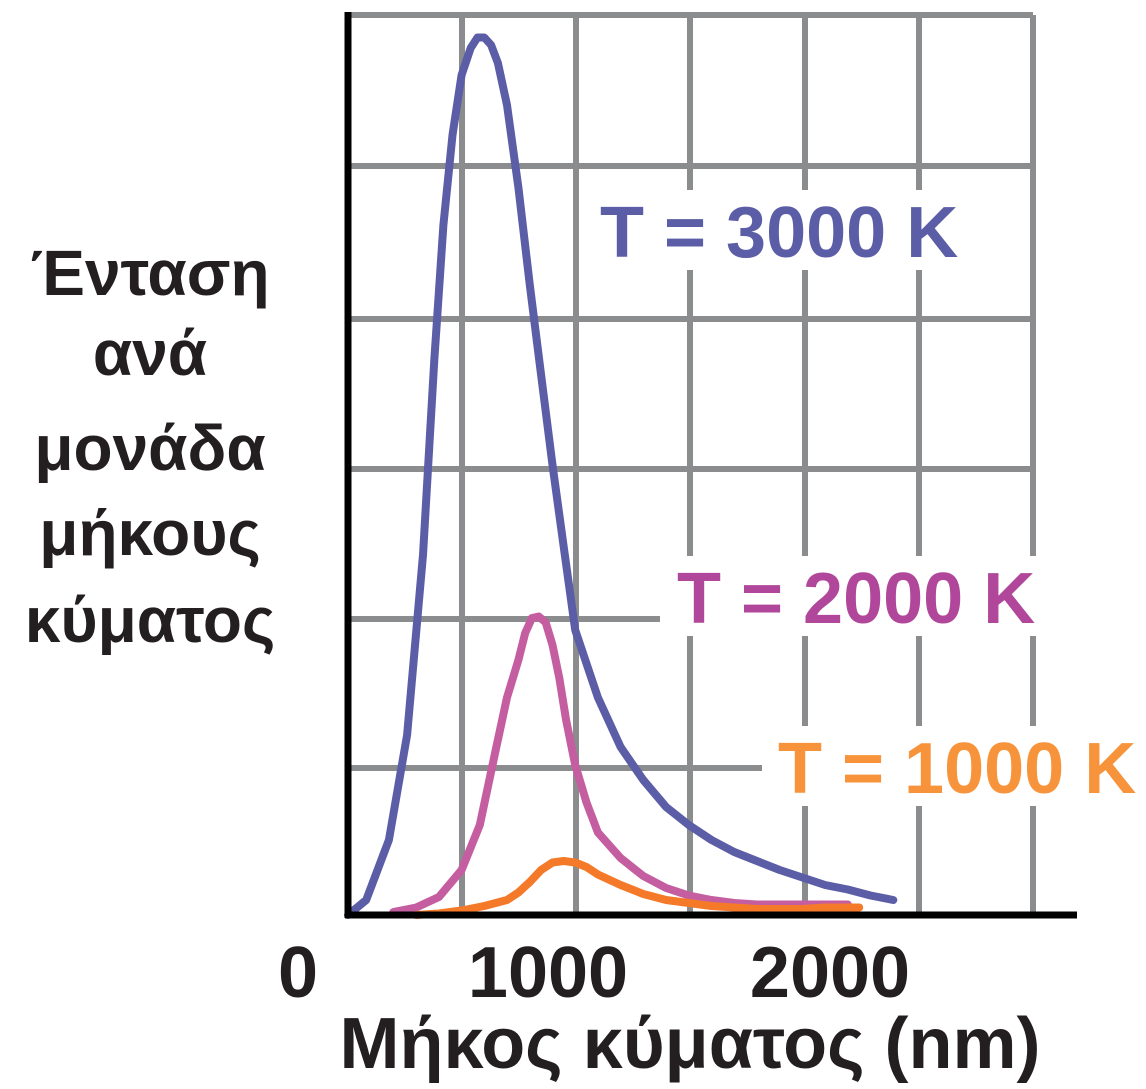 The image size is (1146, 1089). Describe the element at coordinates (150, 353) in the screenshot. I see `y-axis-label-line: ανά` at that location.